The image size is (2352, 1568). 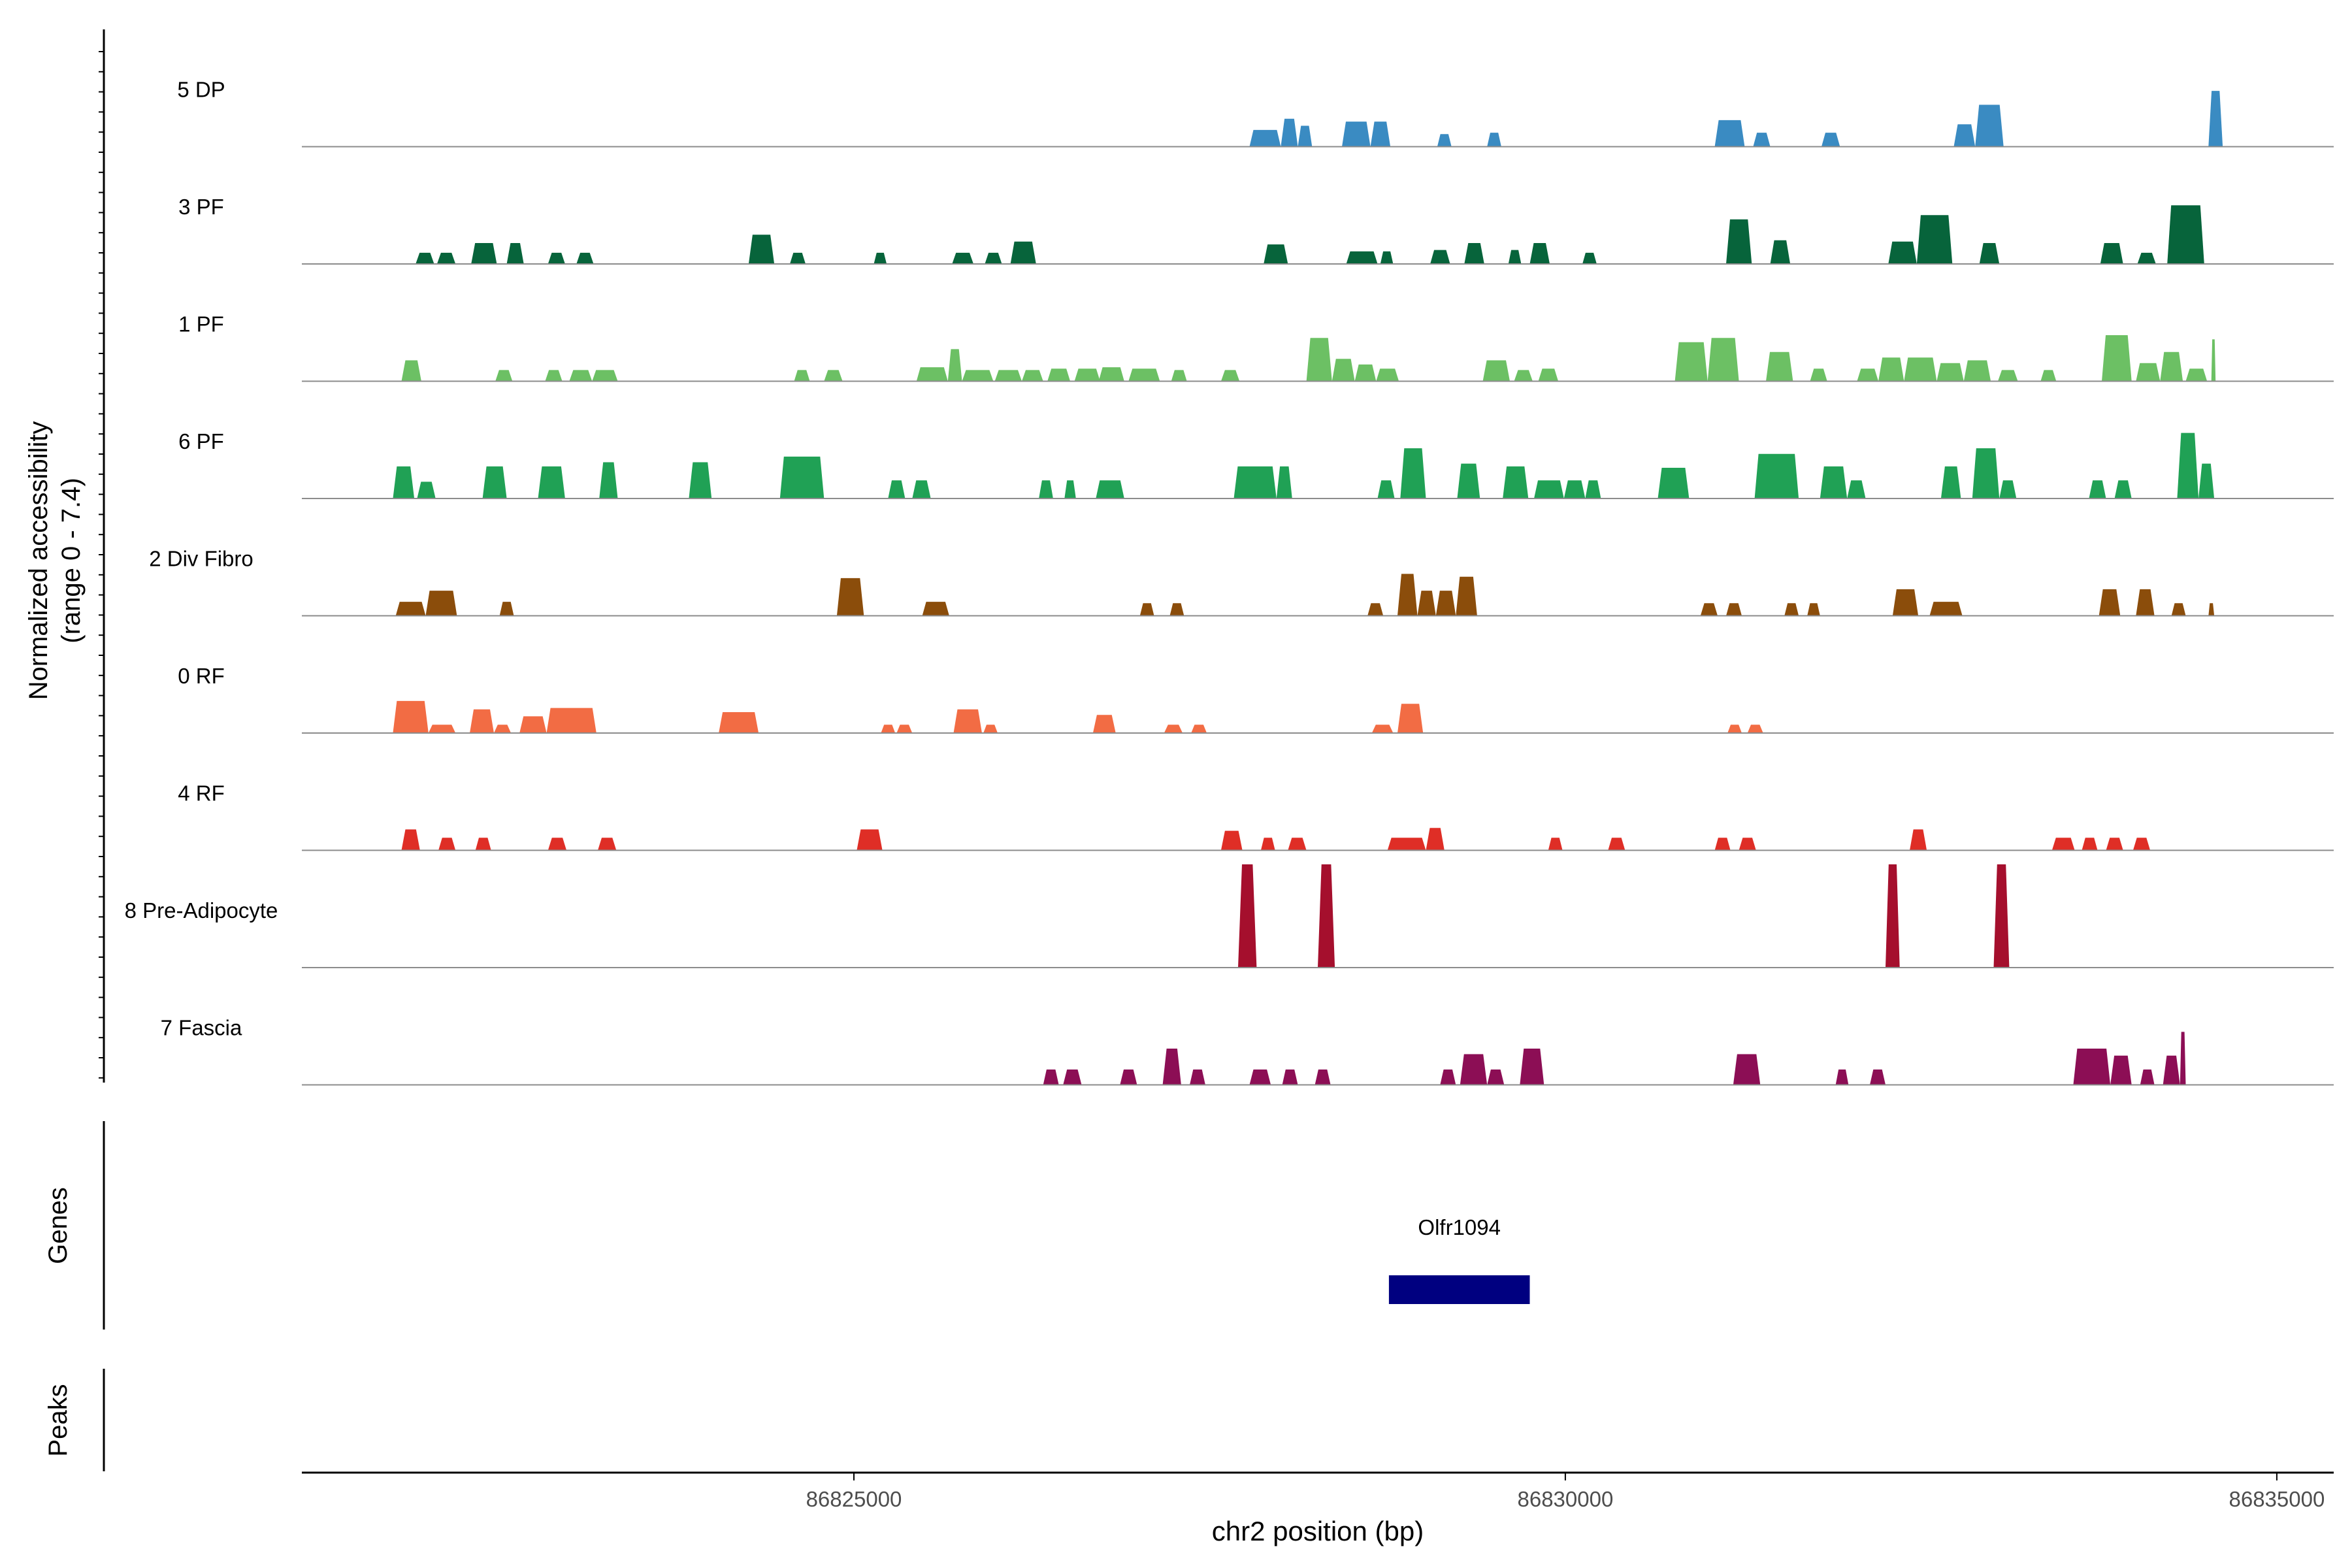 What do you see at coordinates (201, 207) in the screenshot?
I see `track-label: 3 PF` at bounding box center [201, 207].